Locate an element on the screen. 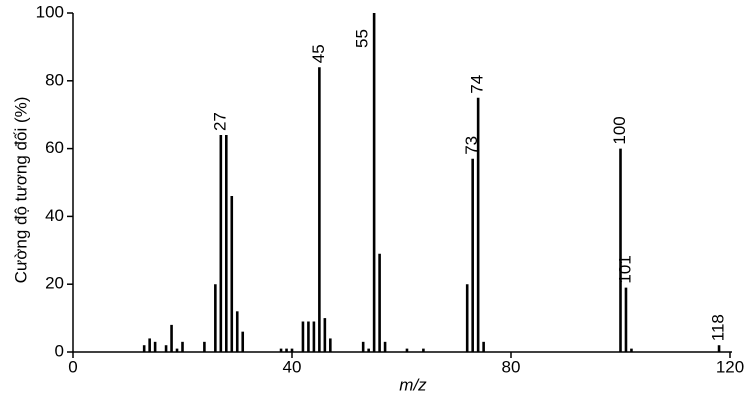  x-tick-label: 0 is located at coordinates (72, 366).